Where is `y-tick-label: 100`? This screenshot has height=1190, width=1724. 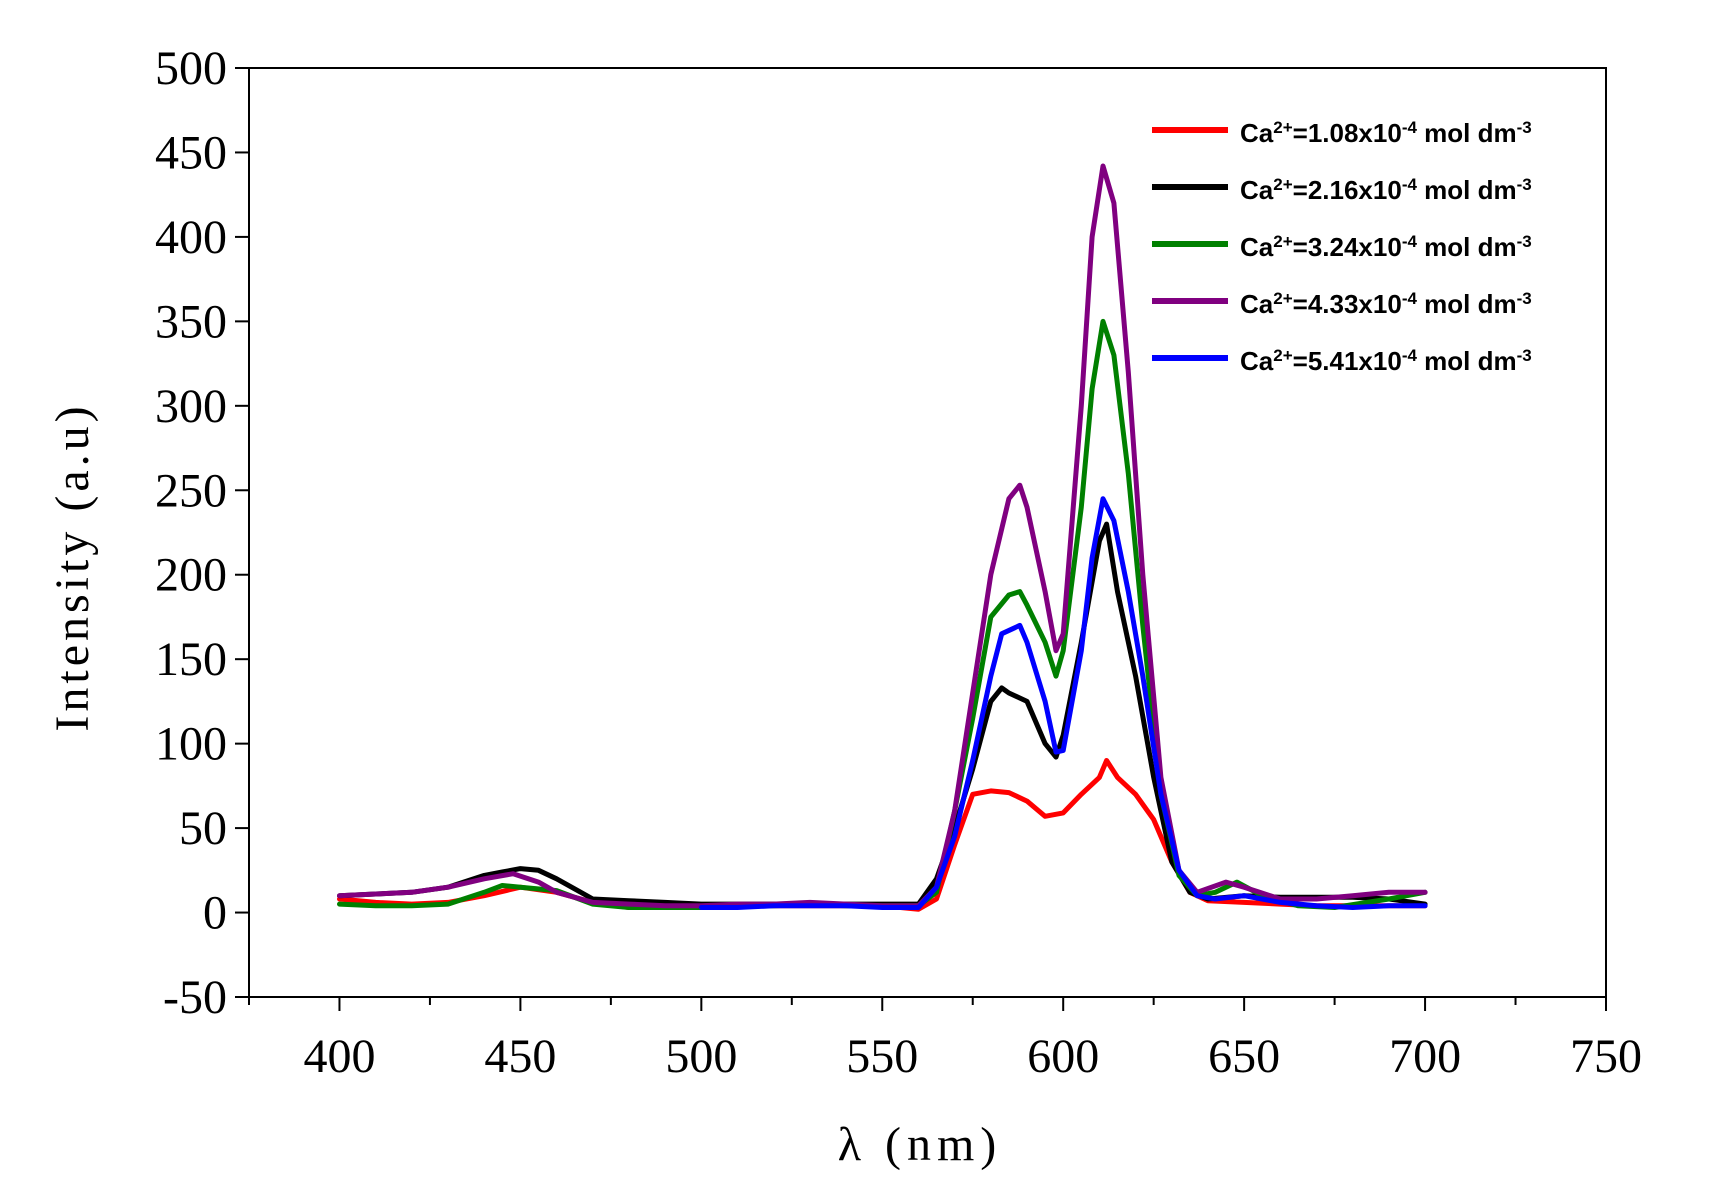 y-tick-label: 100 is located at coordinates (191, 744).